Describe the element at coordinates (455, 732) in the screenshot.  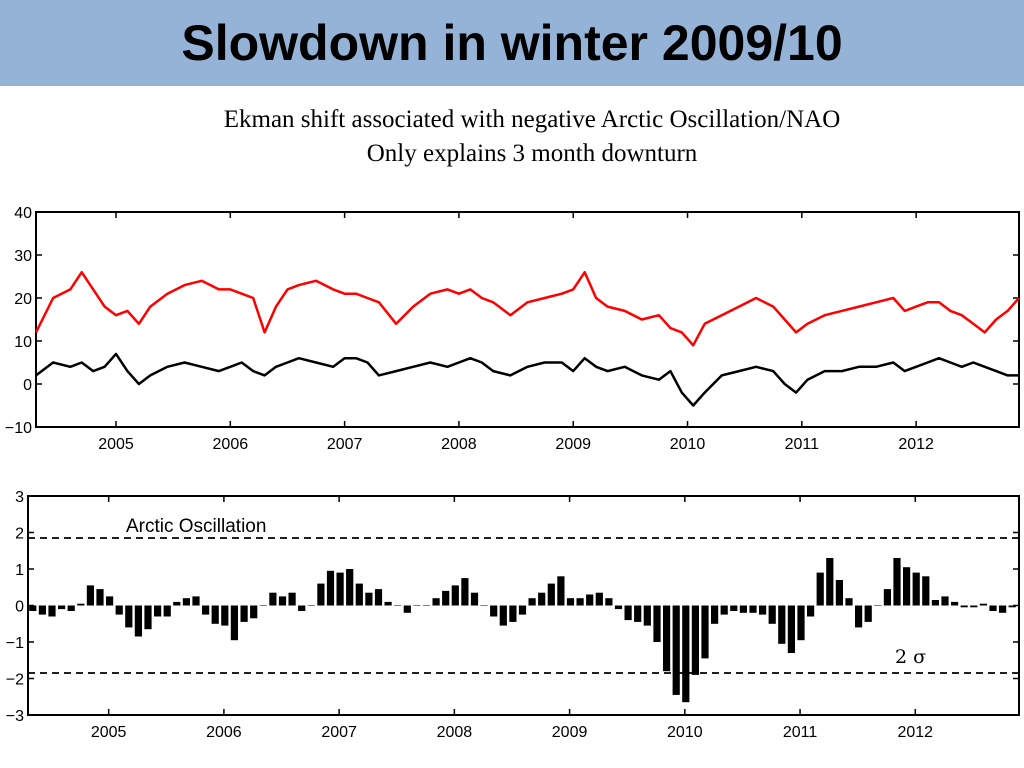
I see `bottom-x-tick-label: 2008` at that location.